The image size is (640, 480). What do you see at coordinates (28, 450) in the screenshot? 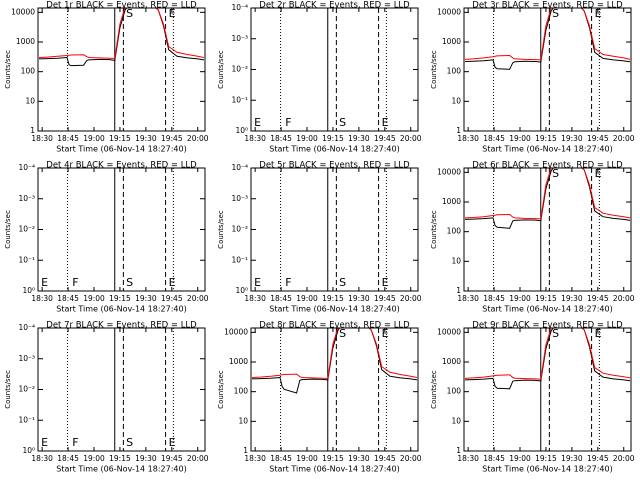
I see `y-tick-label: 10⁰` at bounding box center [28, 450].